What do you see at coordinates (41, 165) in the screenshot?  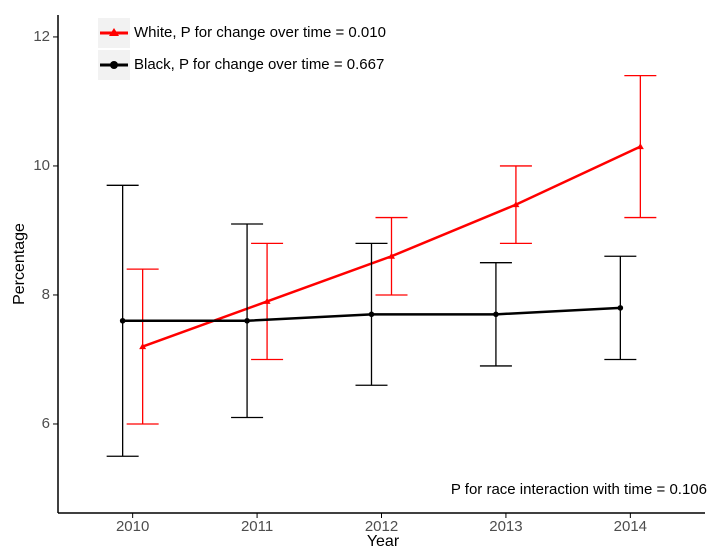 I see `y-tick-label: 10` at bounding box center [41, 165].